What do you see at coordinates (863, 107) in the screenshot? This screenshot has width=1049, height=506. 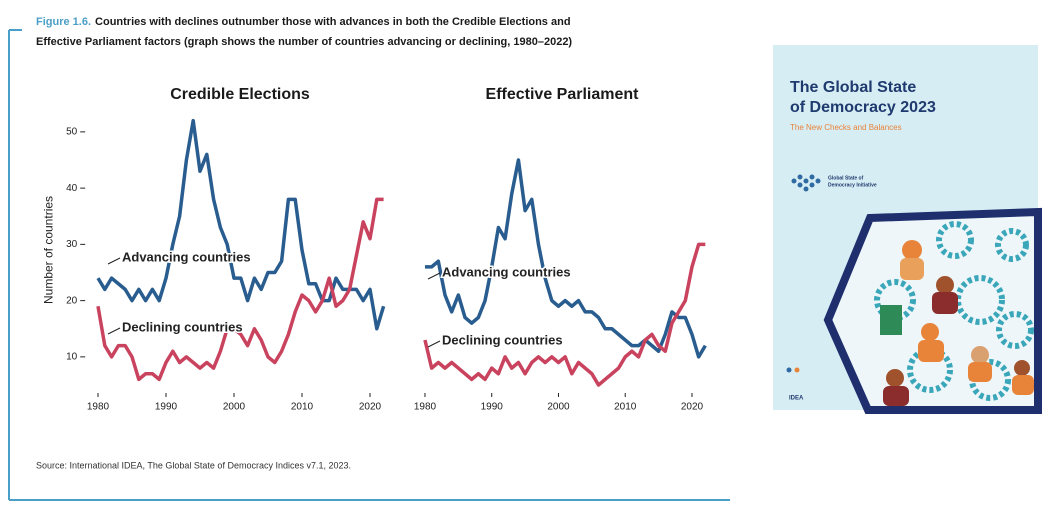 I see `cover-title: of Democracy 2023` at bounding box center [863, 107].